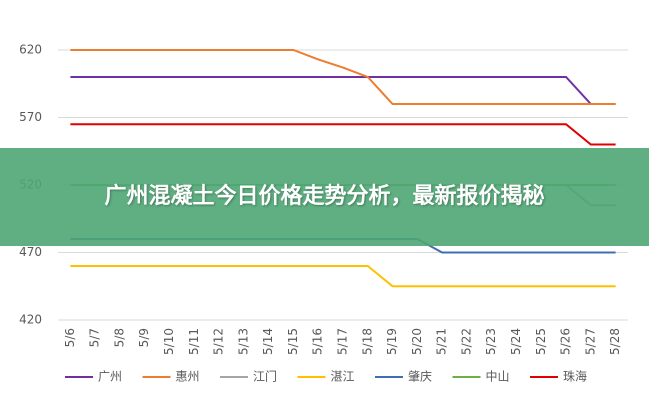 The height and width of the screenshot is (400, 649). I want to click on x-tick-label: 5/28, so click(615, 341).